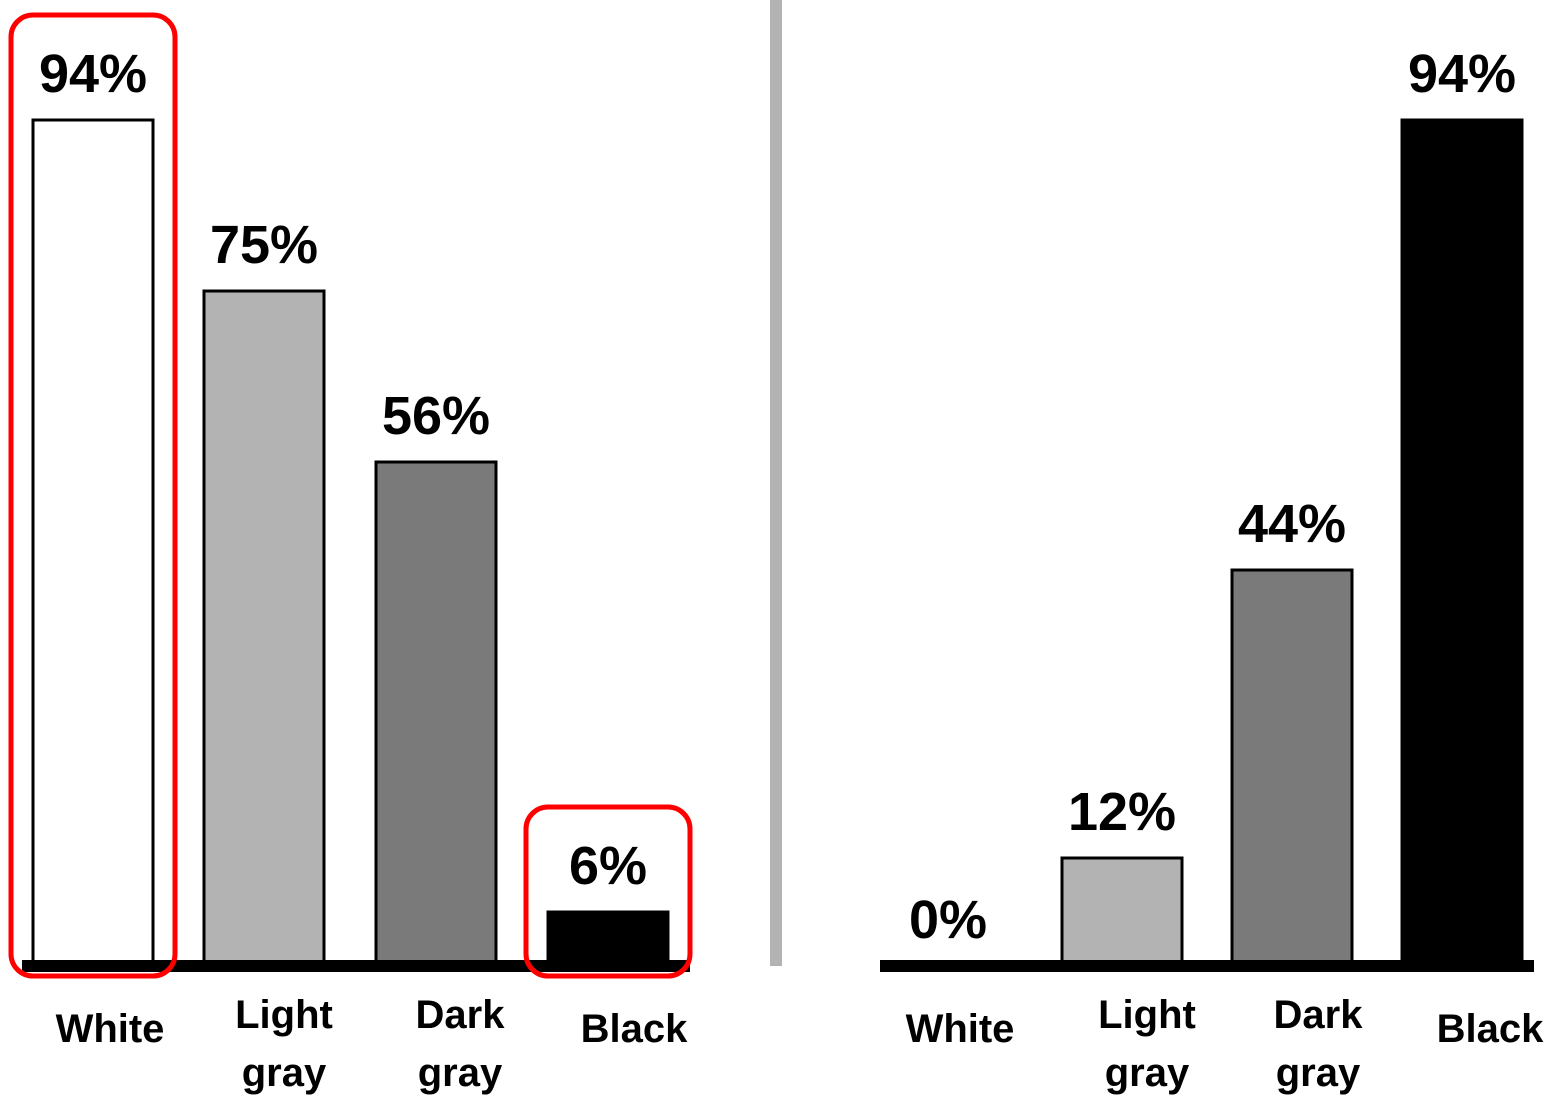  What do you see at coordinates (93, 74) in the screenshot?
I see `value-label-left-white: 94%` at bounding box center [93, 74].